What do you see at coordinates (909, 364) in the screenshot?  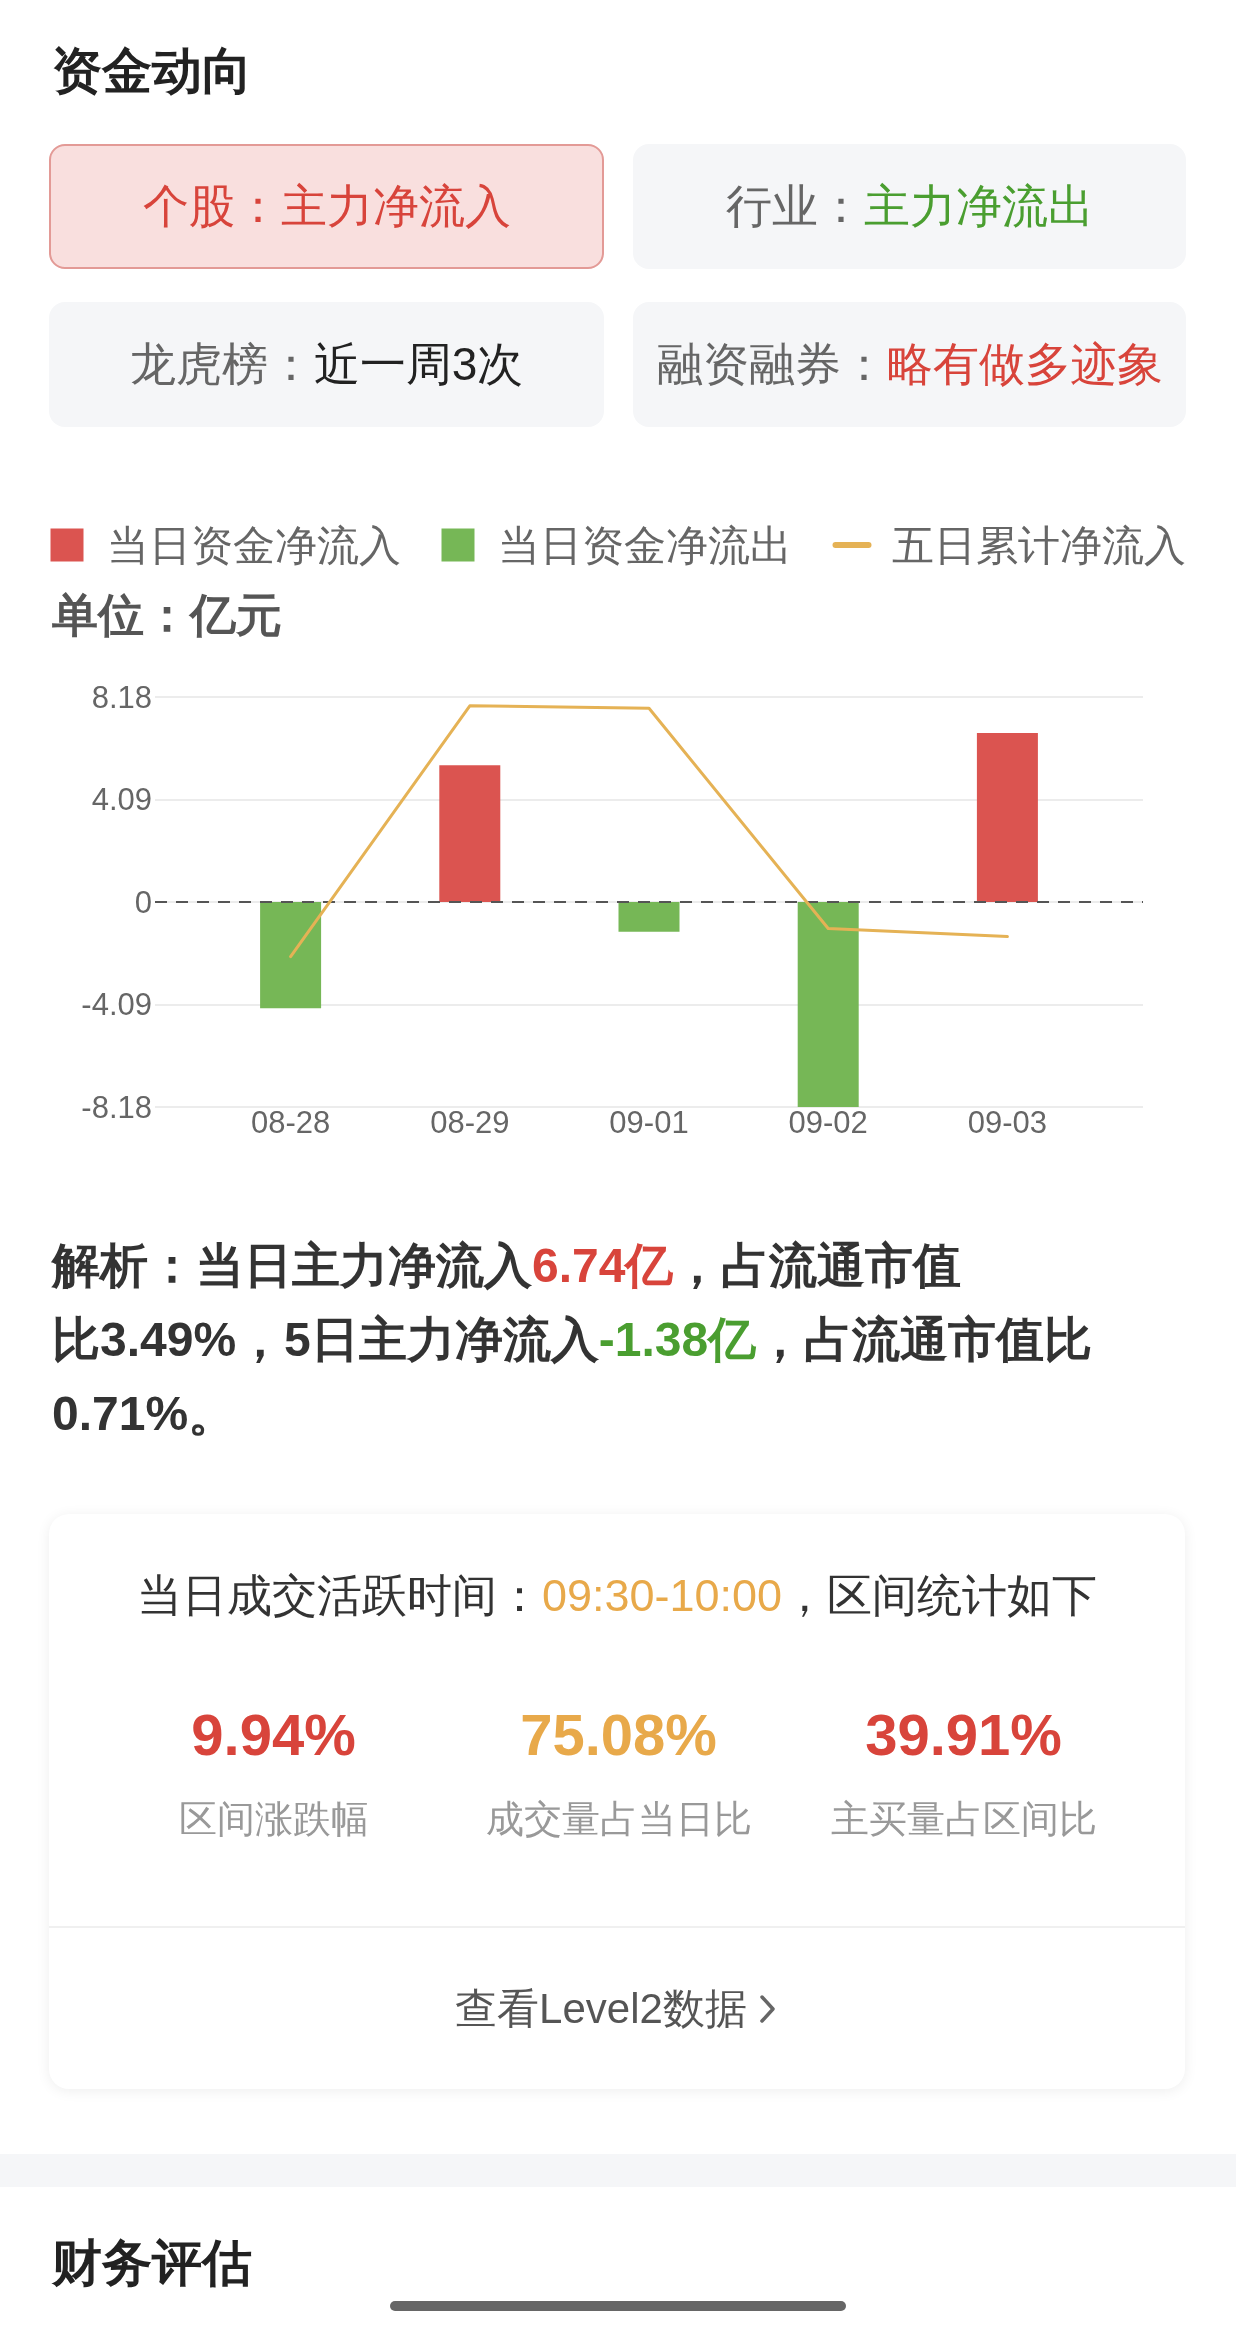 I see `card: 融资融券：略有做多迹象` at bounding box center [909, 364].